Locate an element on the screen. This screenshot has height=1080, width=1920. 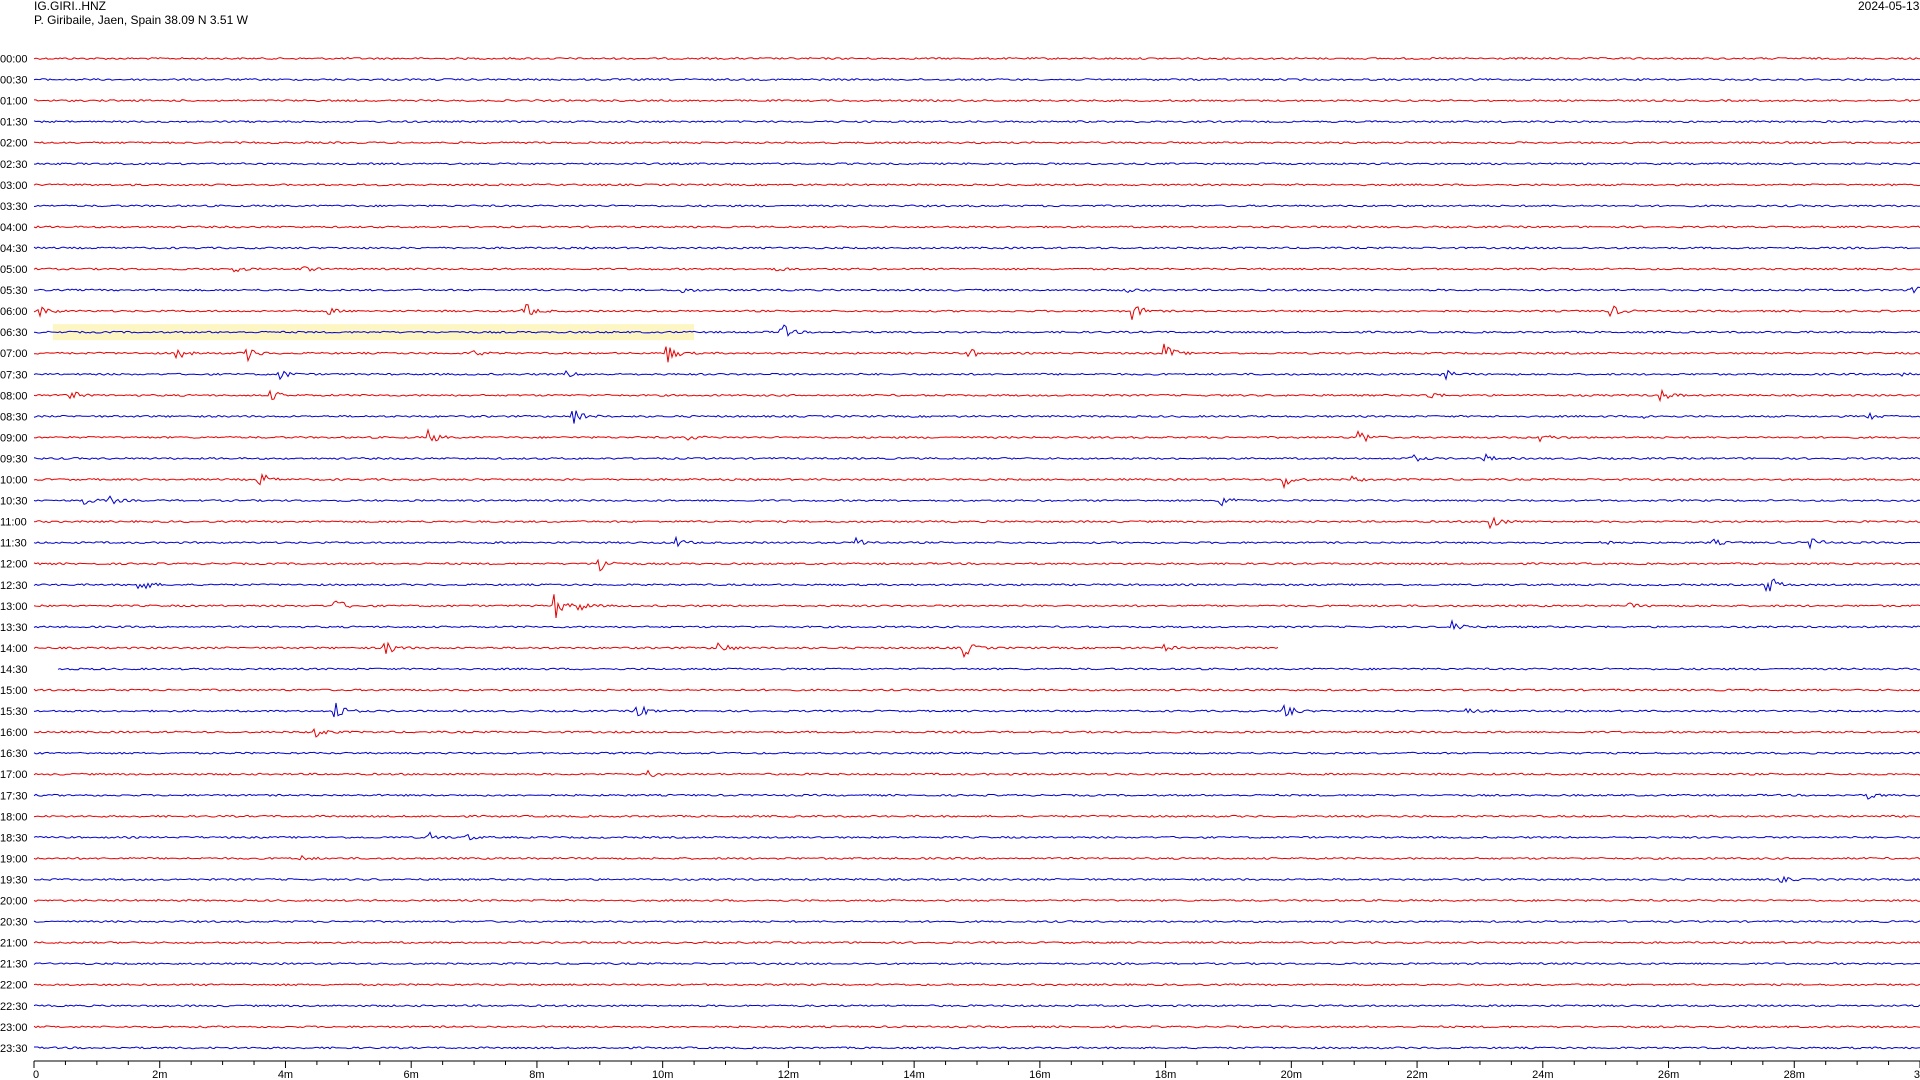
x-tick-label: 22m is located at coordinates (1416, 1074).